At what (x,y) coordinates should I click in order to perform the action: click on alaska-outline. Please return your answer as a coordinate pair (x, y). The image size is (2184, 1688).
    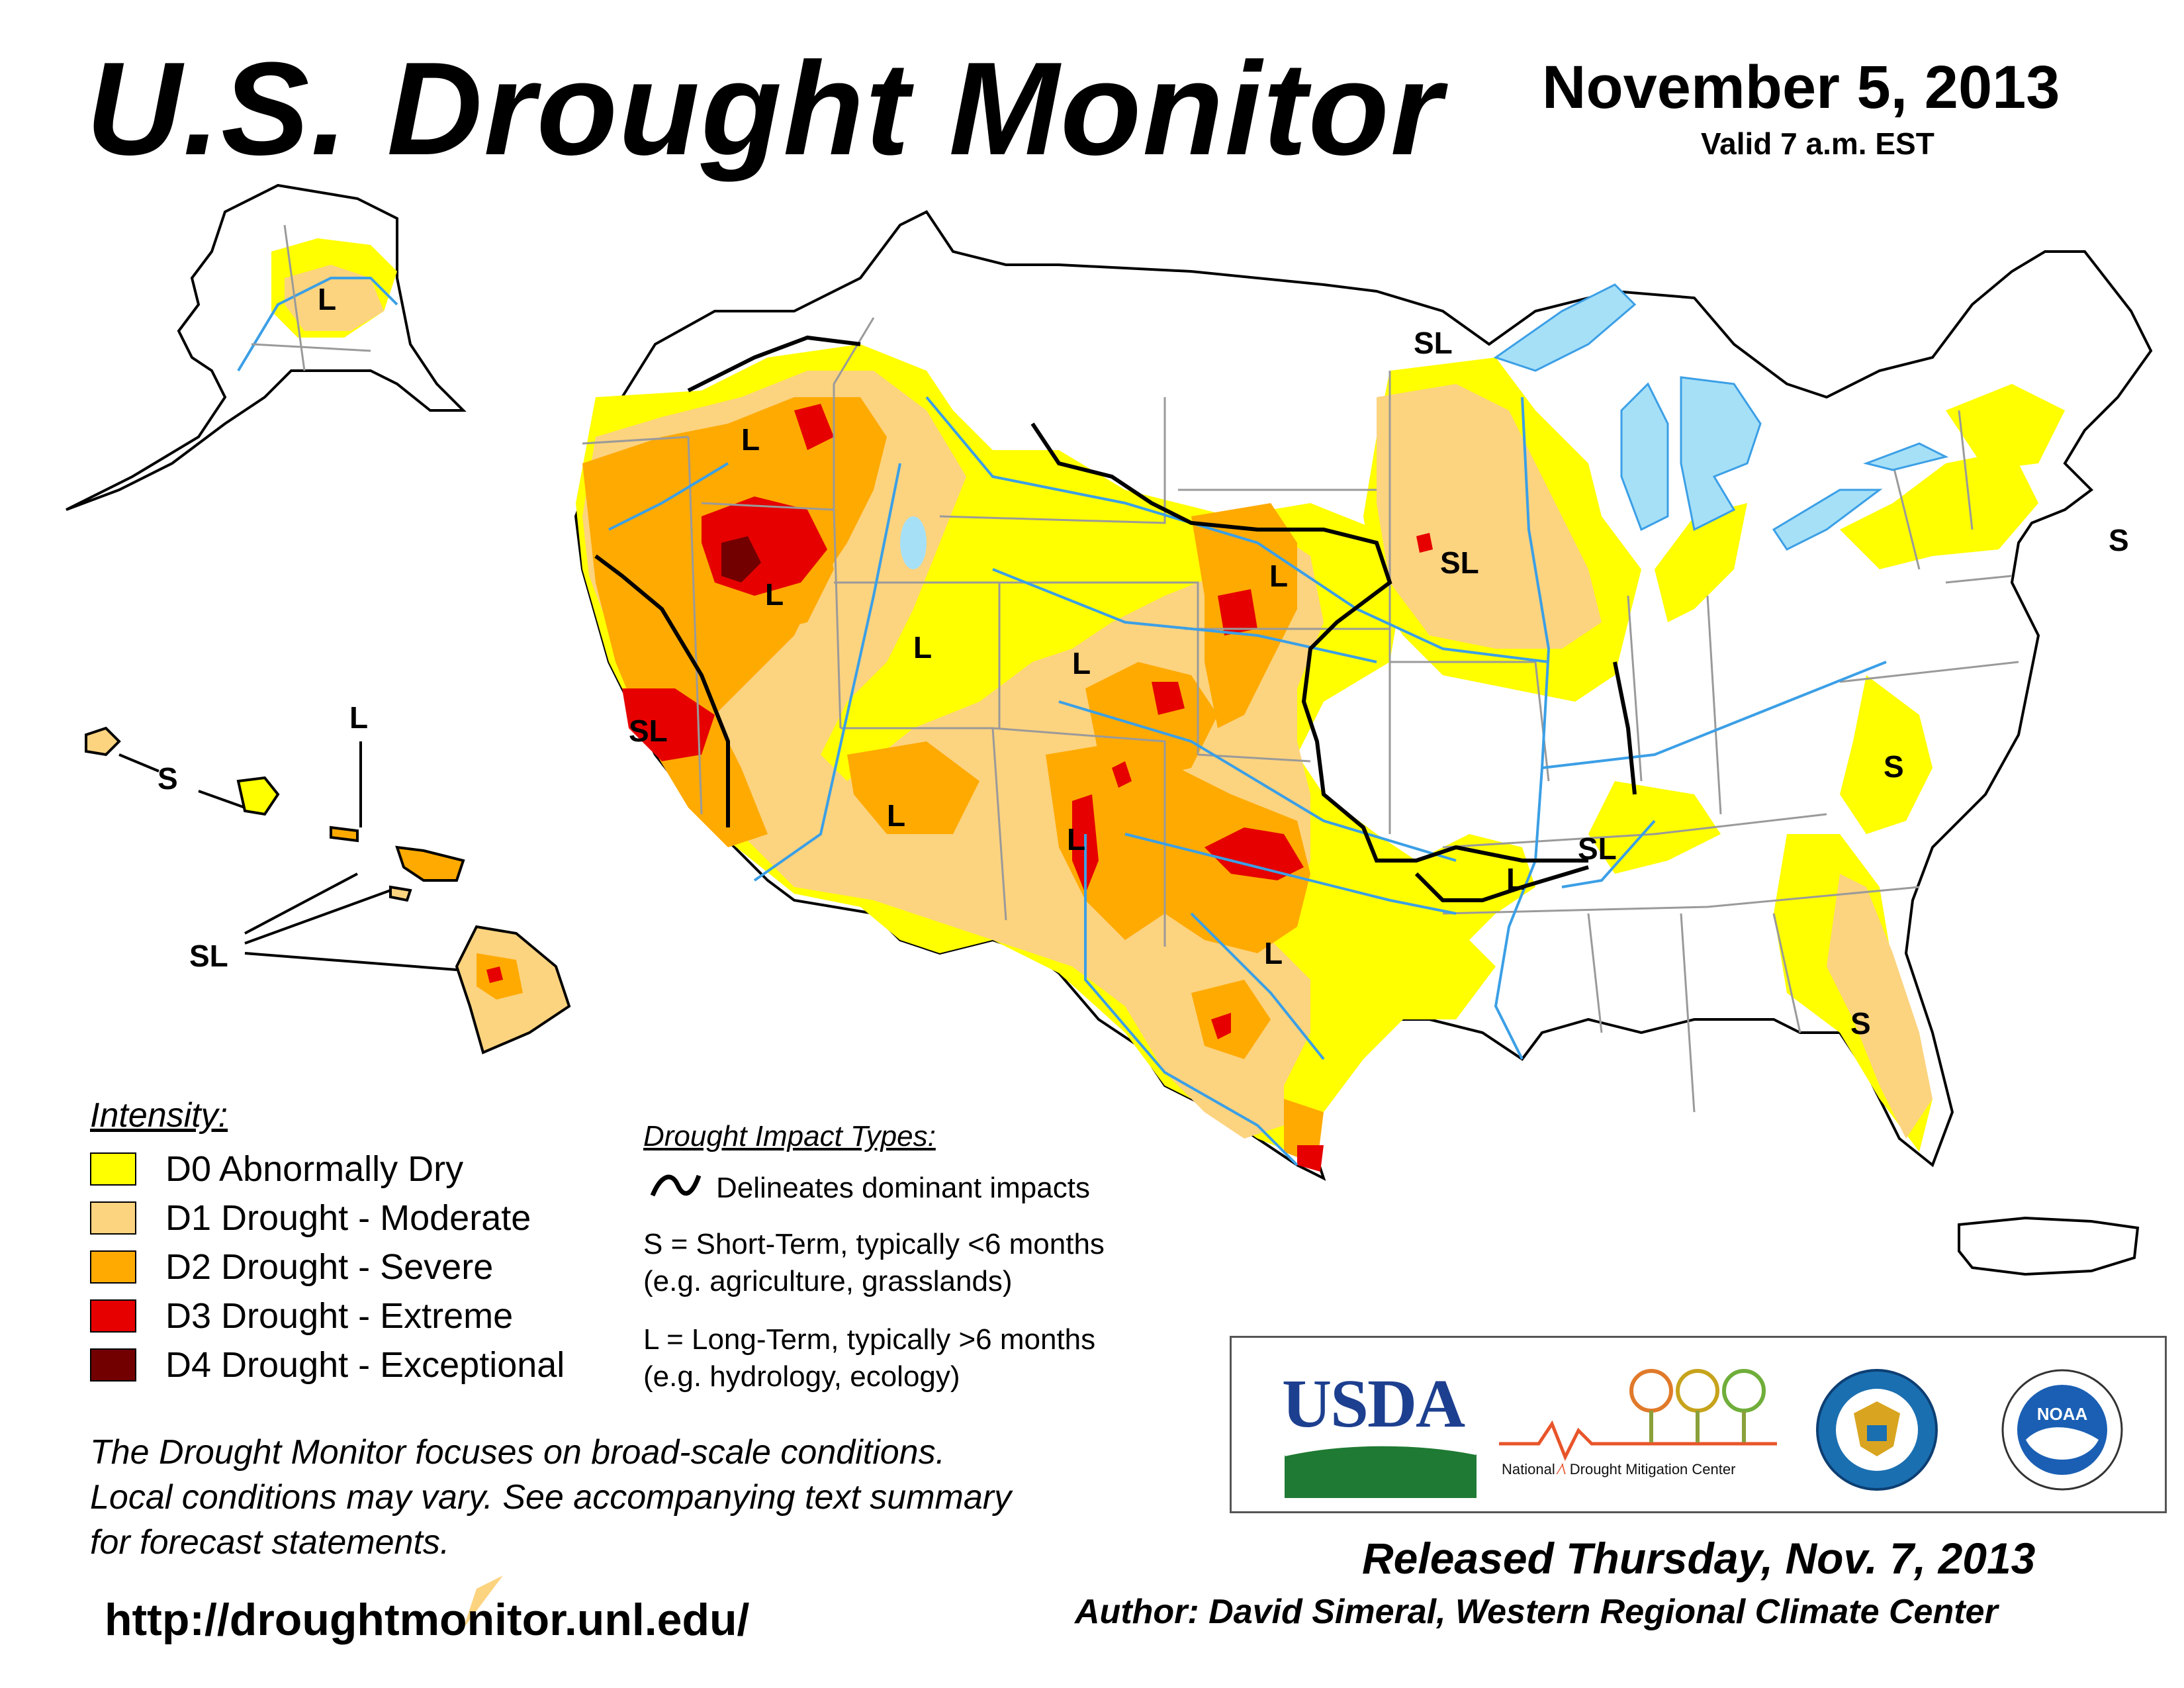
    Looking at the image, I should click on (266, 347).